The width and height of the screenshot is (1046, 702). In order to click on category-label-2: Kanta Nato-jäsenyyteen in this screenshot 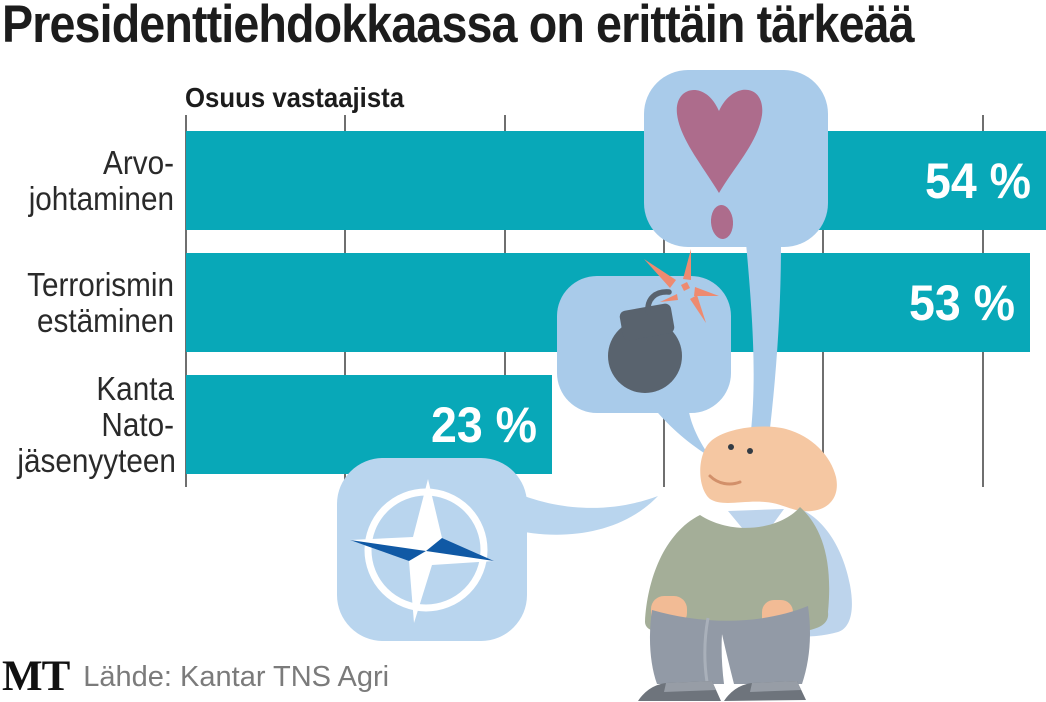, I will do `click(96, 424)`.